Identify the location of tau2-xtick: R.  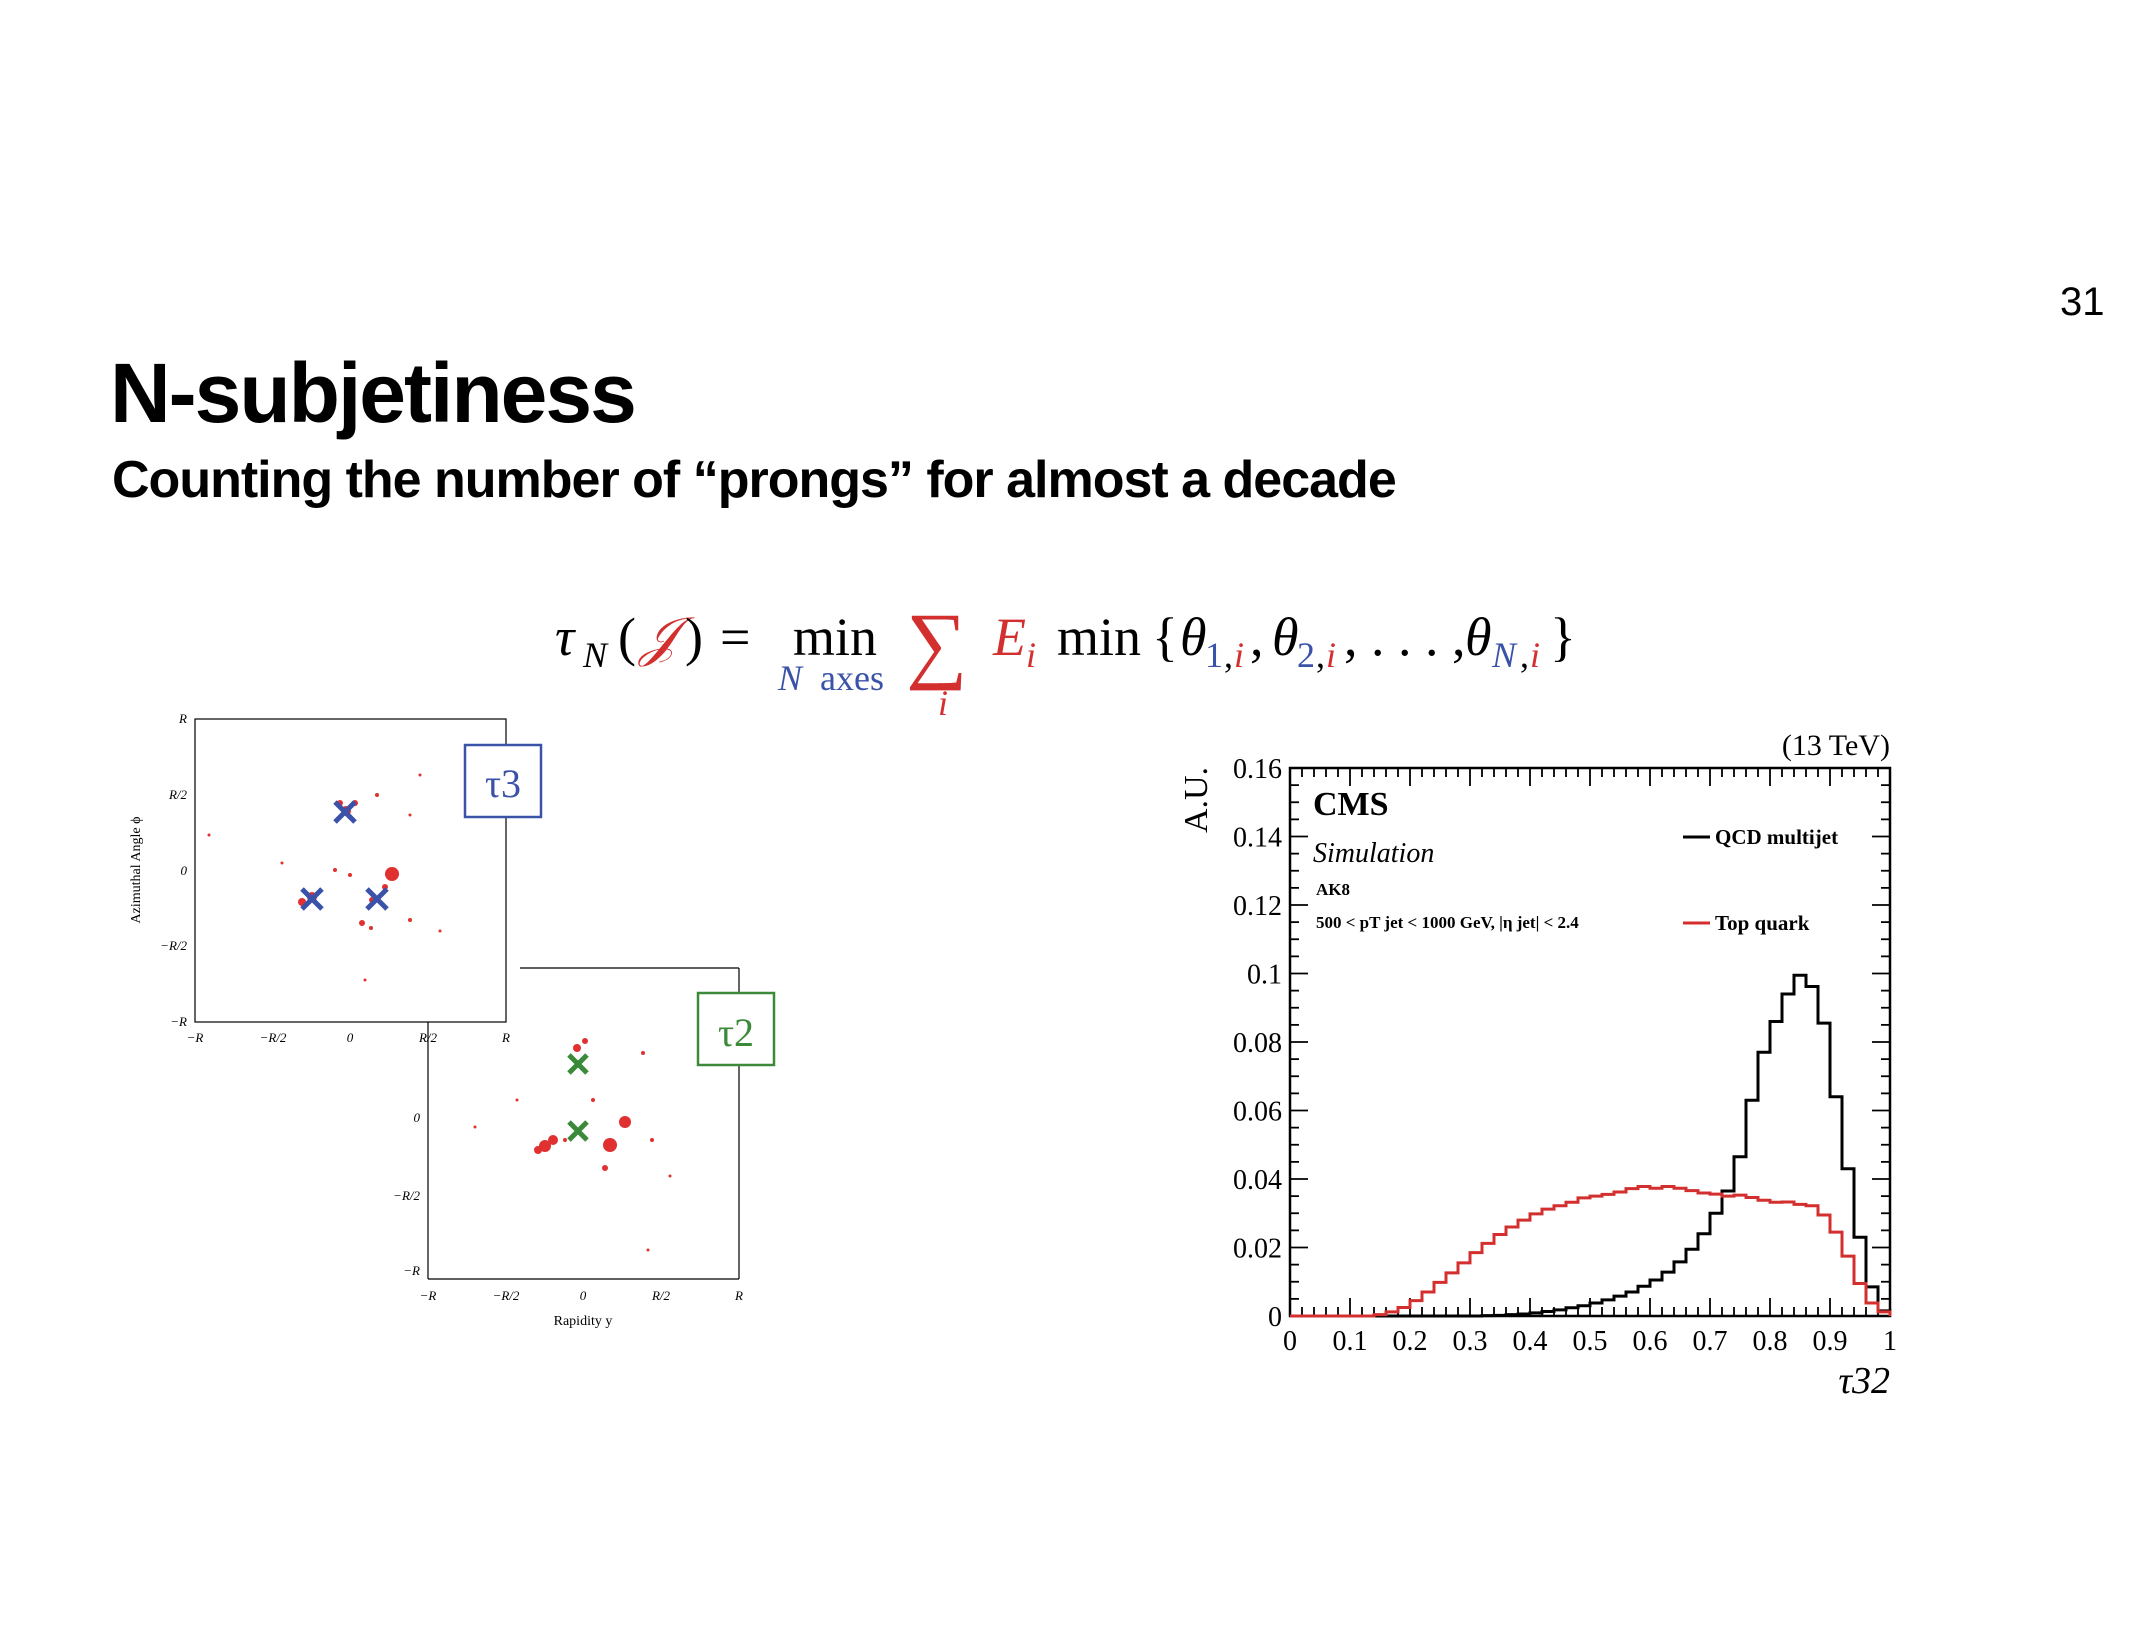
(738, 1295).